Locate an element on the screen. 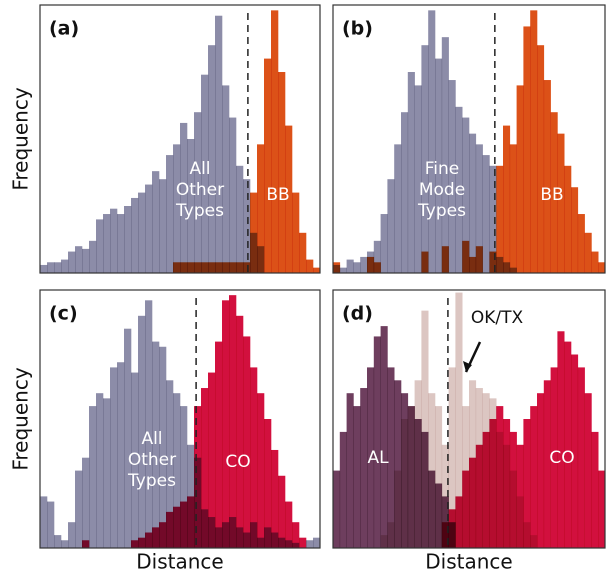 This screenshot has width=607, height=573. panel-label: (d) is located at coordinates (357, 314).